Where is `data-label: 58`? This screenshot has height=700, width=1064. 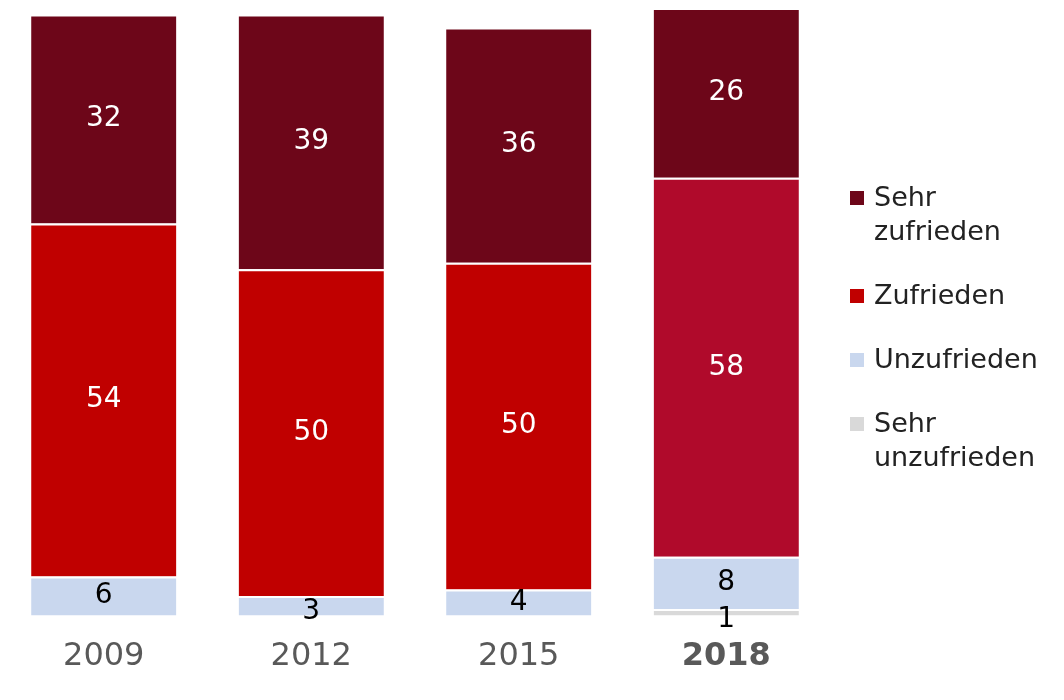
data-label: 58 is located at coordinates (726, 365).